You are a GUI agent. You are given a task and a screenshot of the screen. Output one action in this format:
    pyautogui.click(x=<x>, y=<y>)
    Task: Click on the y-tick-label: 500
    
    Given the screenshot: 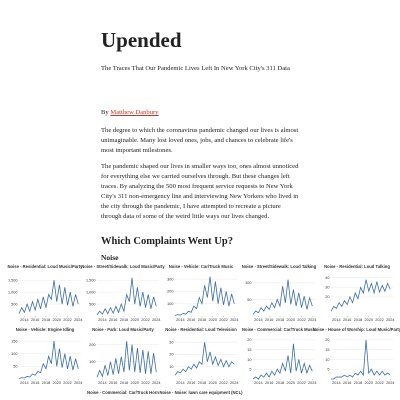 What is the action you would take?
    pyautogui.click(x=92, y=304)
    